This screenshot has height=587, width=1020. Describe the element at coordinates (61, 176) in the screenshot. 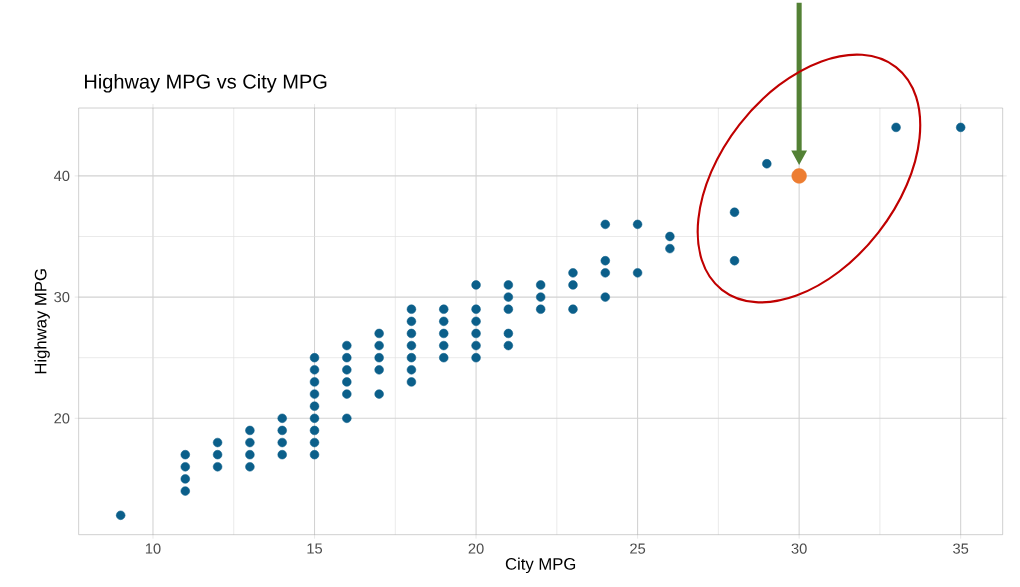

I see `y-tick-label: 40` at that location.